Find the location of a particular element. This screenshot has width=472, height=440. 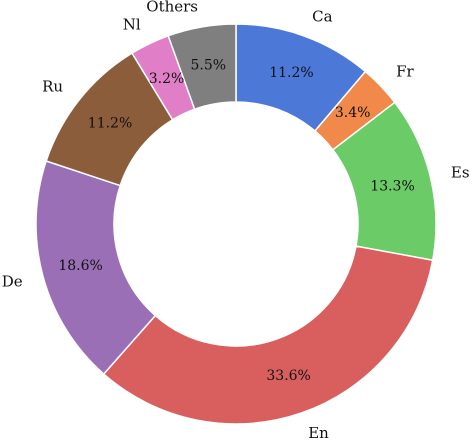

slice-others is located at coordinates (202, 67).